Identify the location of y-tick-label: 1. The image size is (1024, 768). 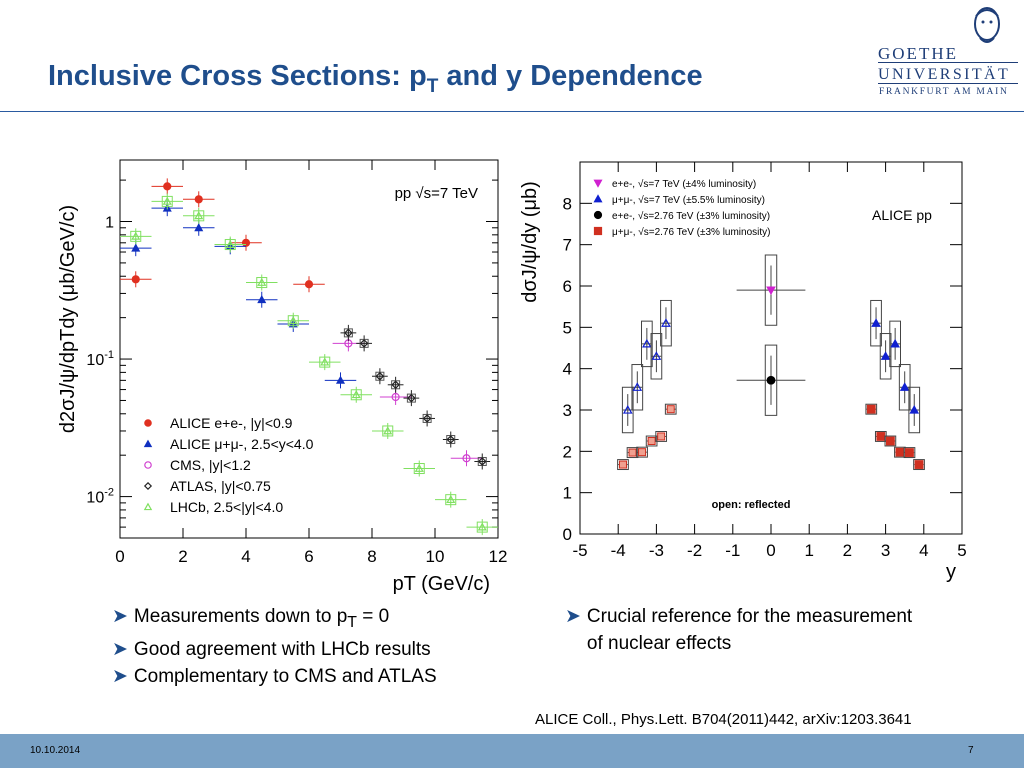
(567, 493).